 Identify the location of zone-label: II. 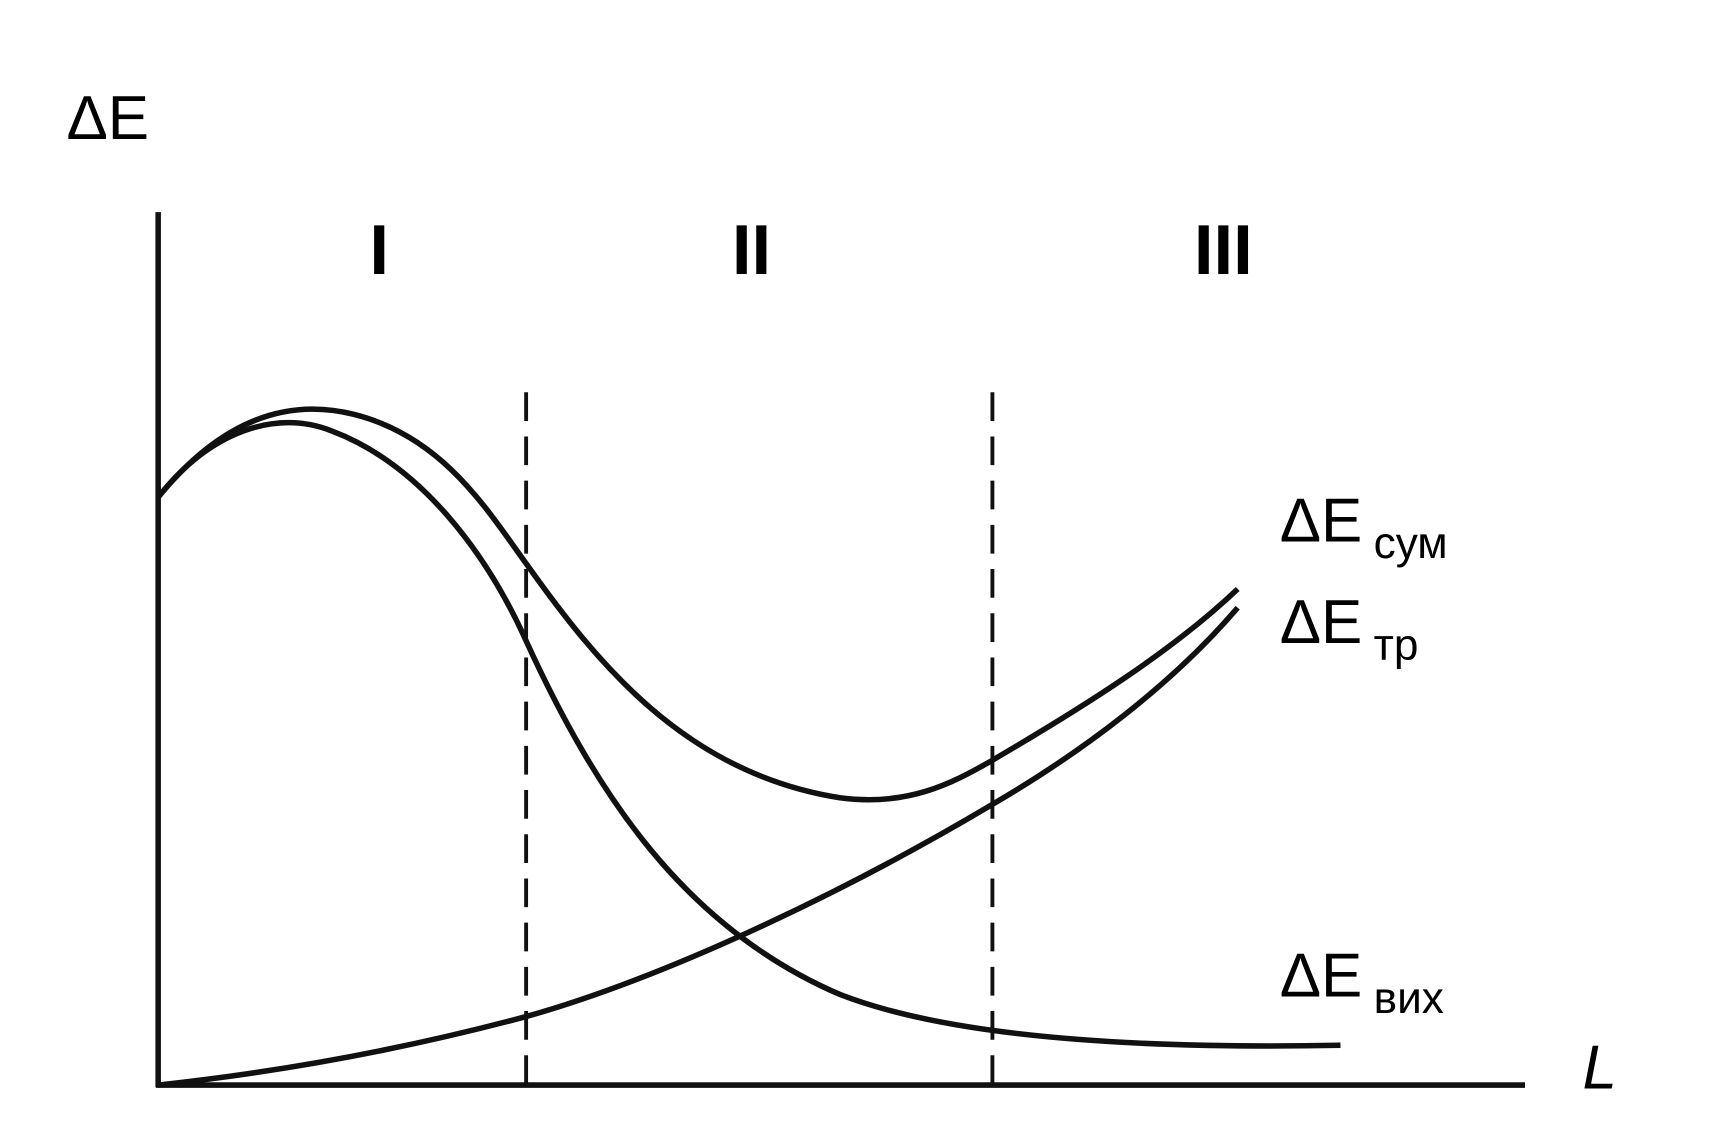
(751, 249).